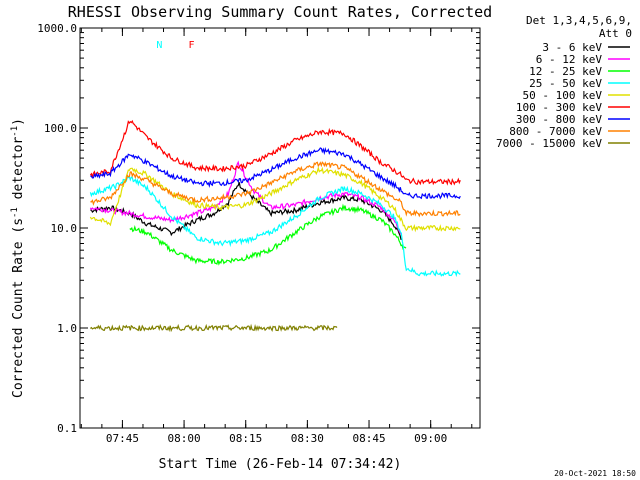 Image resolution: width=640 pixels, height=480 pixels. I want to click on y-tick-label: 1.0, so click(67, 328).